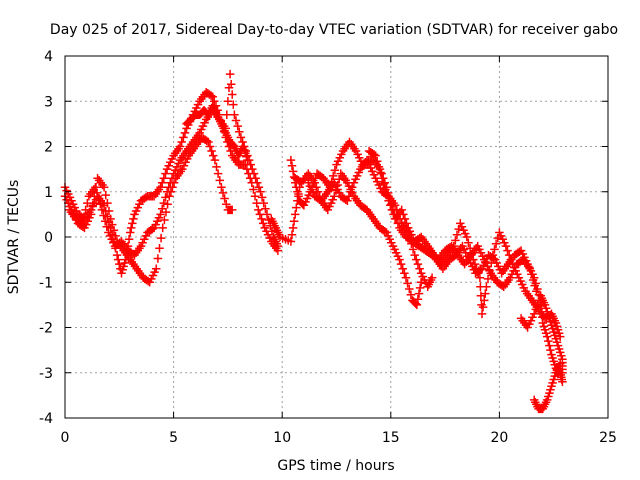 The width and height of the screenshot is (640, 480). What do you see at coordinates (46, 419) in the screenshot?
I see `y-tick-label: -4` at bounding box center [46, 419].